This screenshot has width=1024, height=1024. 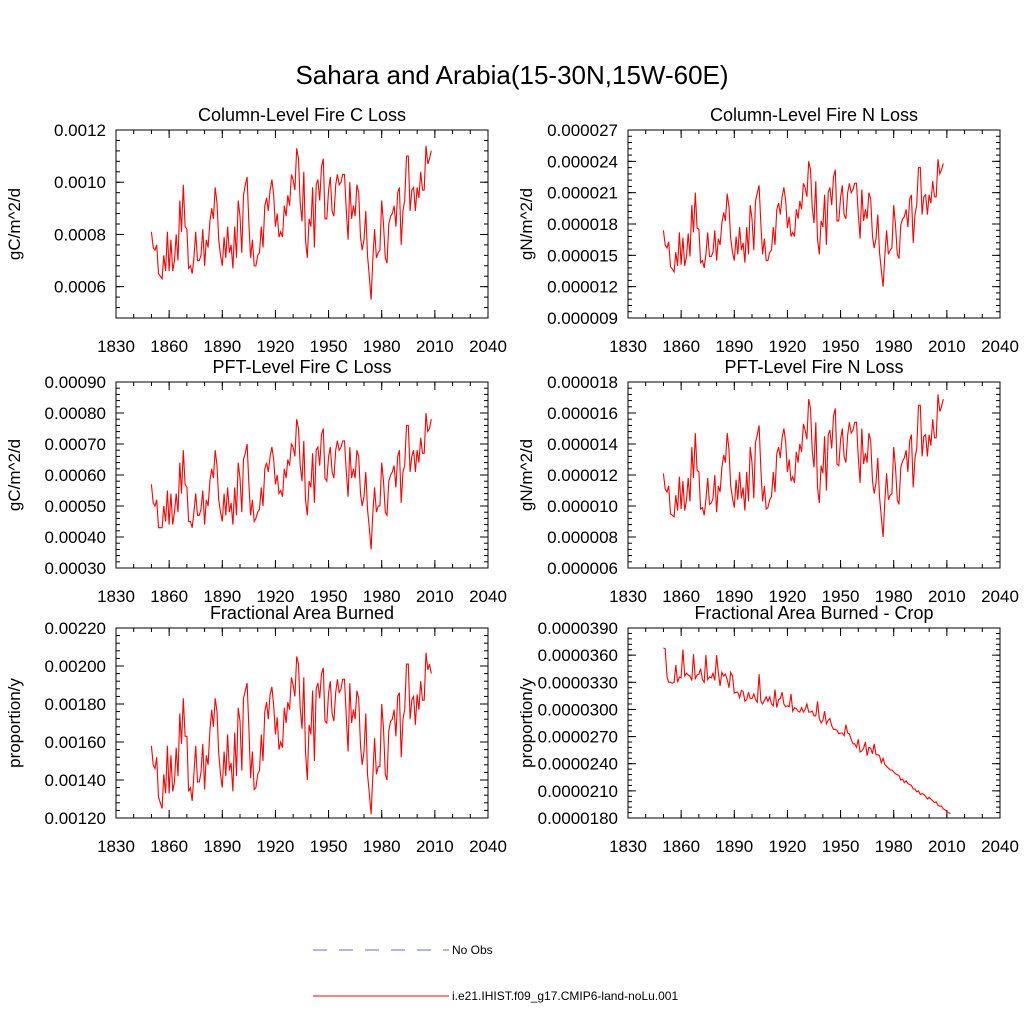 I want to click on y-tick-label: 0.00200, so click(x=75, y=666).